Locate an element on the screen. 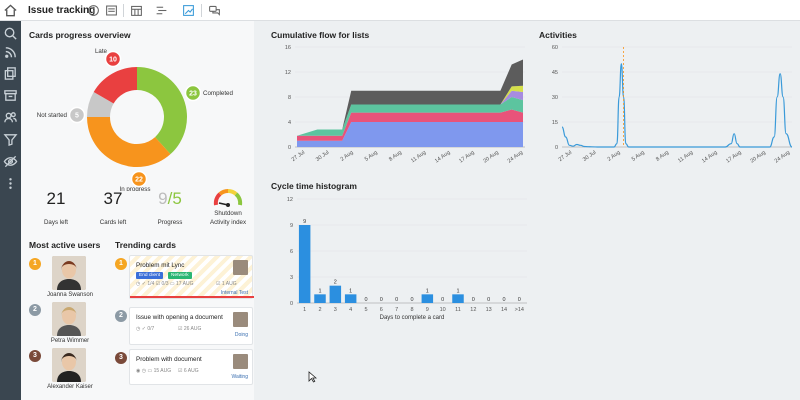  copy-icon is located at coordinates (10, 73).